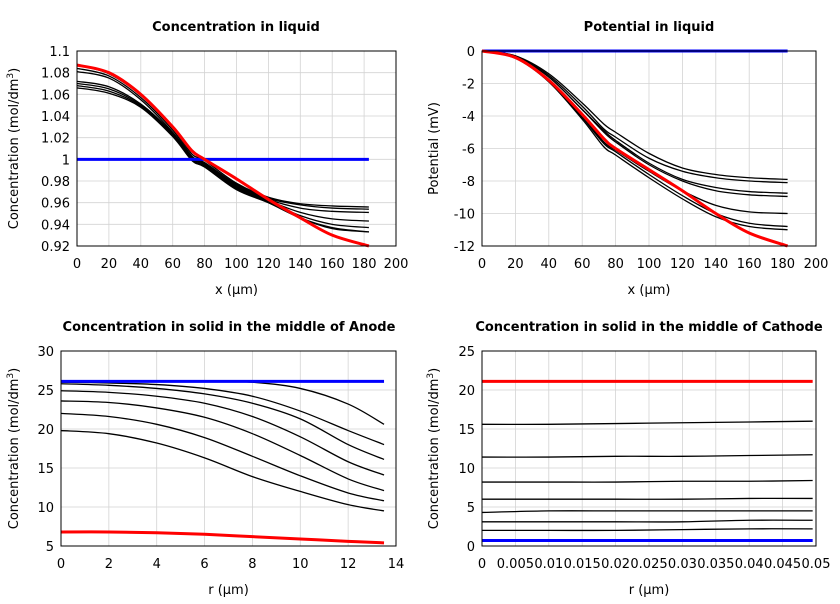 This screenshot has width=840, height=604. Describe the element at coordinates (66, 160) in the screenshot. I see `y-tick-label: 1` at that location.